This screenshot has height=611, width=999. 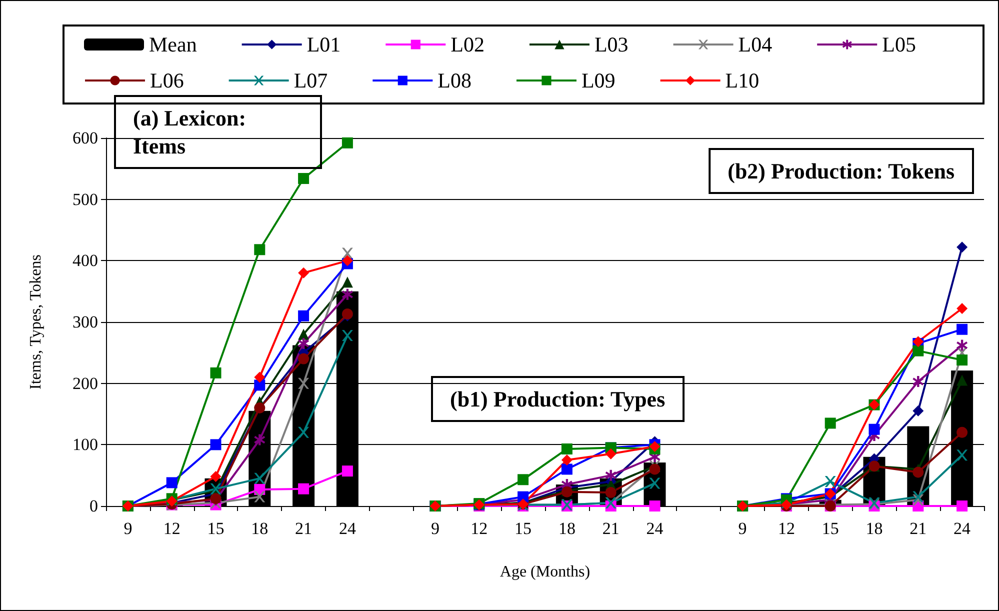 I want to click on y-axis-title: Items, Types, Tokens, so click(x=36, y=322).